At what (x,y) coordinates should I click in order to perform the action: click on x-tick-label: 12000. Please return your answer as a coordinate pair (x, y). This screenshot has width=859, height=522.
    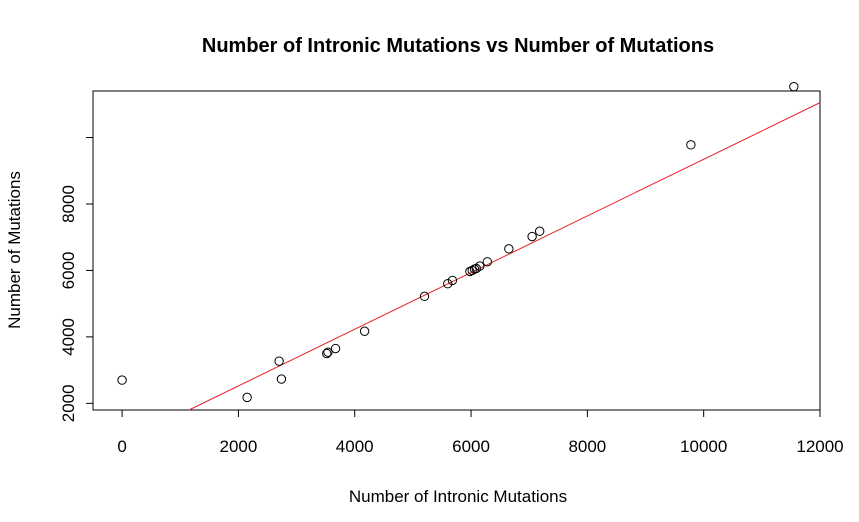
    Looking at the image, I should click on (819, 446).